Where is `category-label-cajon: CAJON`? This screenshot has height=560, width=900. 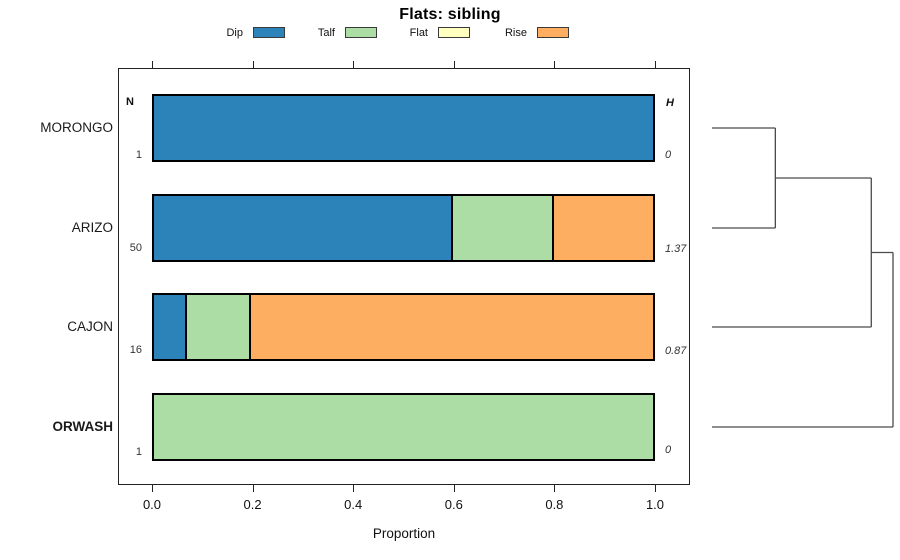 category-label-cajon: CAJON is located at coordinates (90, 326).